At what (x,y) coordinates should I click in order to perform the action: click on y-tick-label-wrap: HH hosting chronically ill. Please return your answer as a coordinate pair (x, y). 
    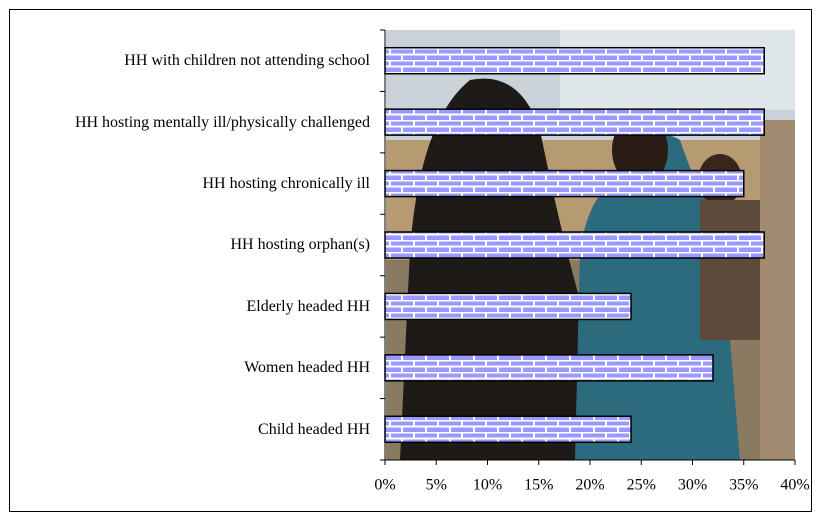
    Looking at the image, I should click on (195, 183).